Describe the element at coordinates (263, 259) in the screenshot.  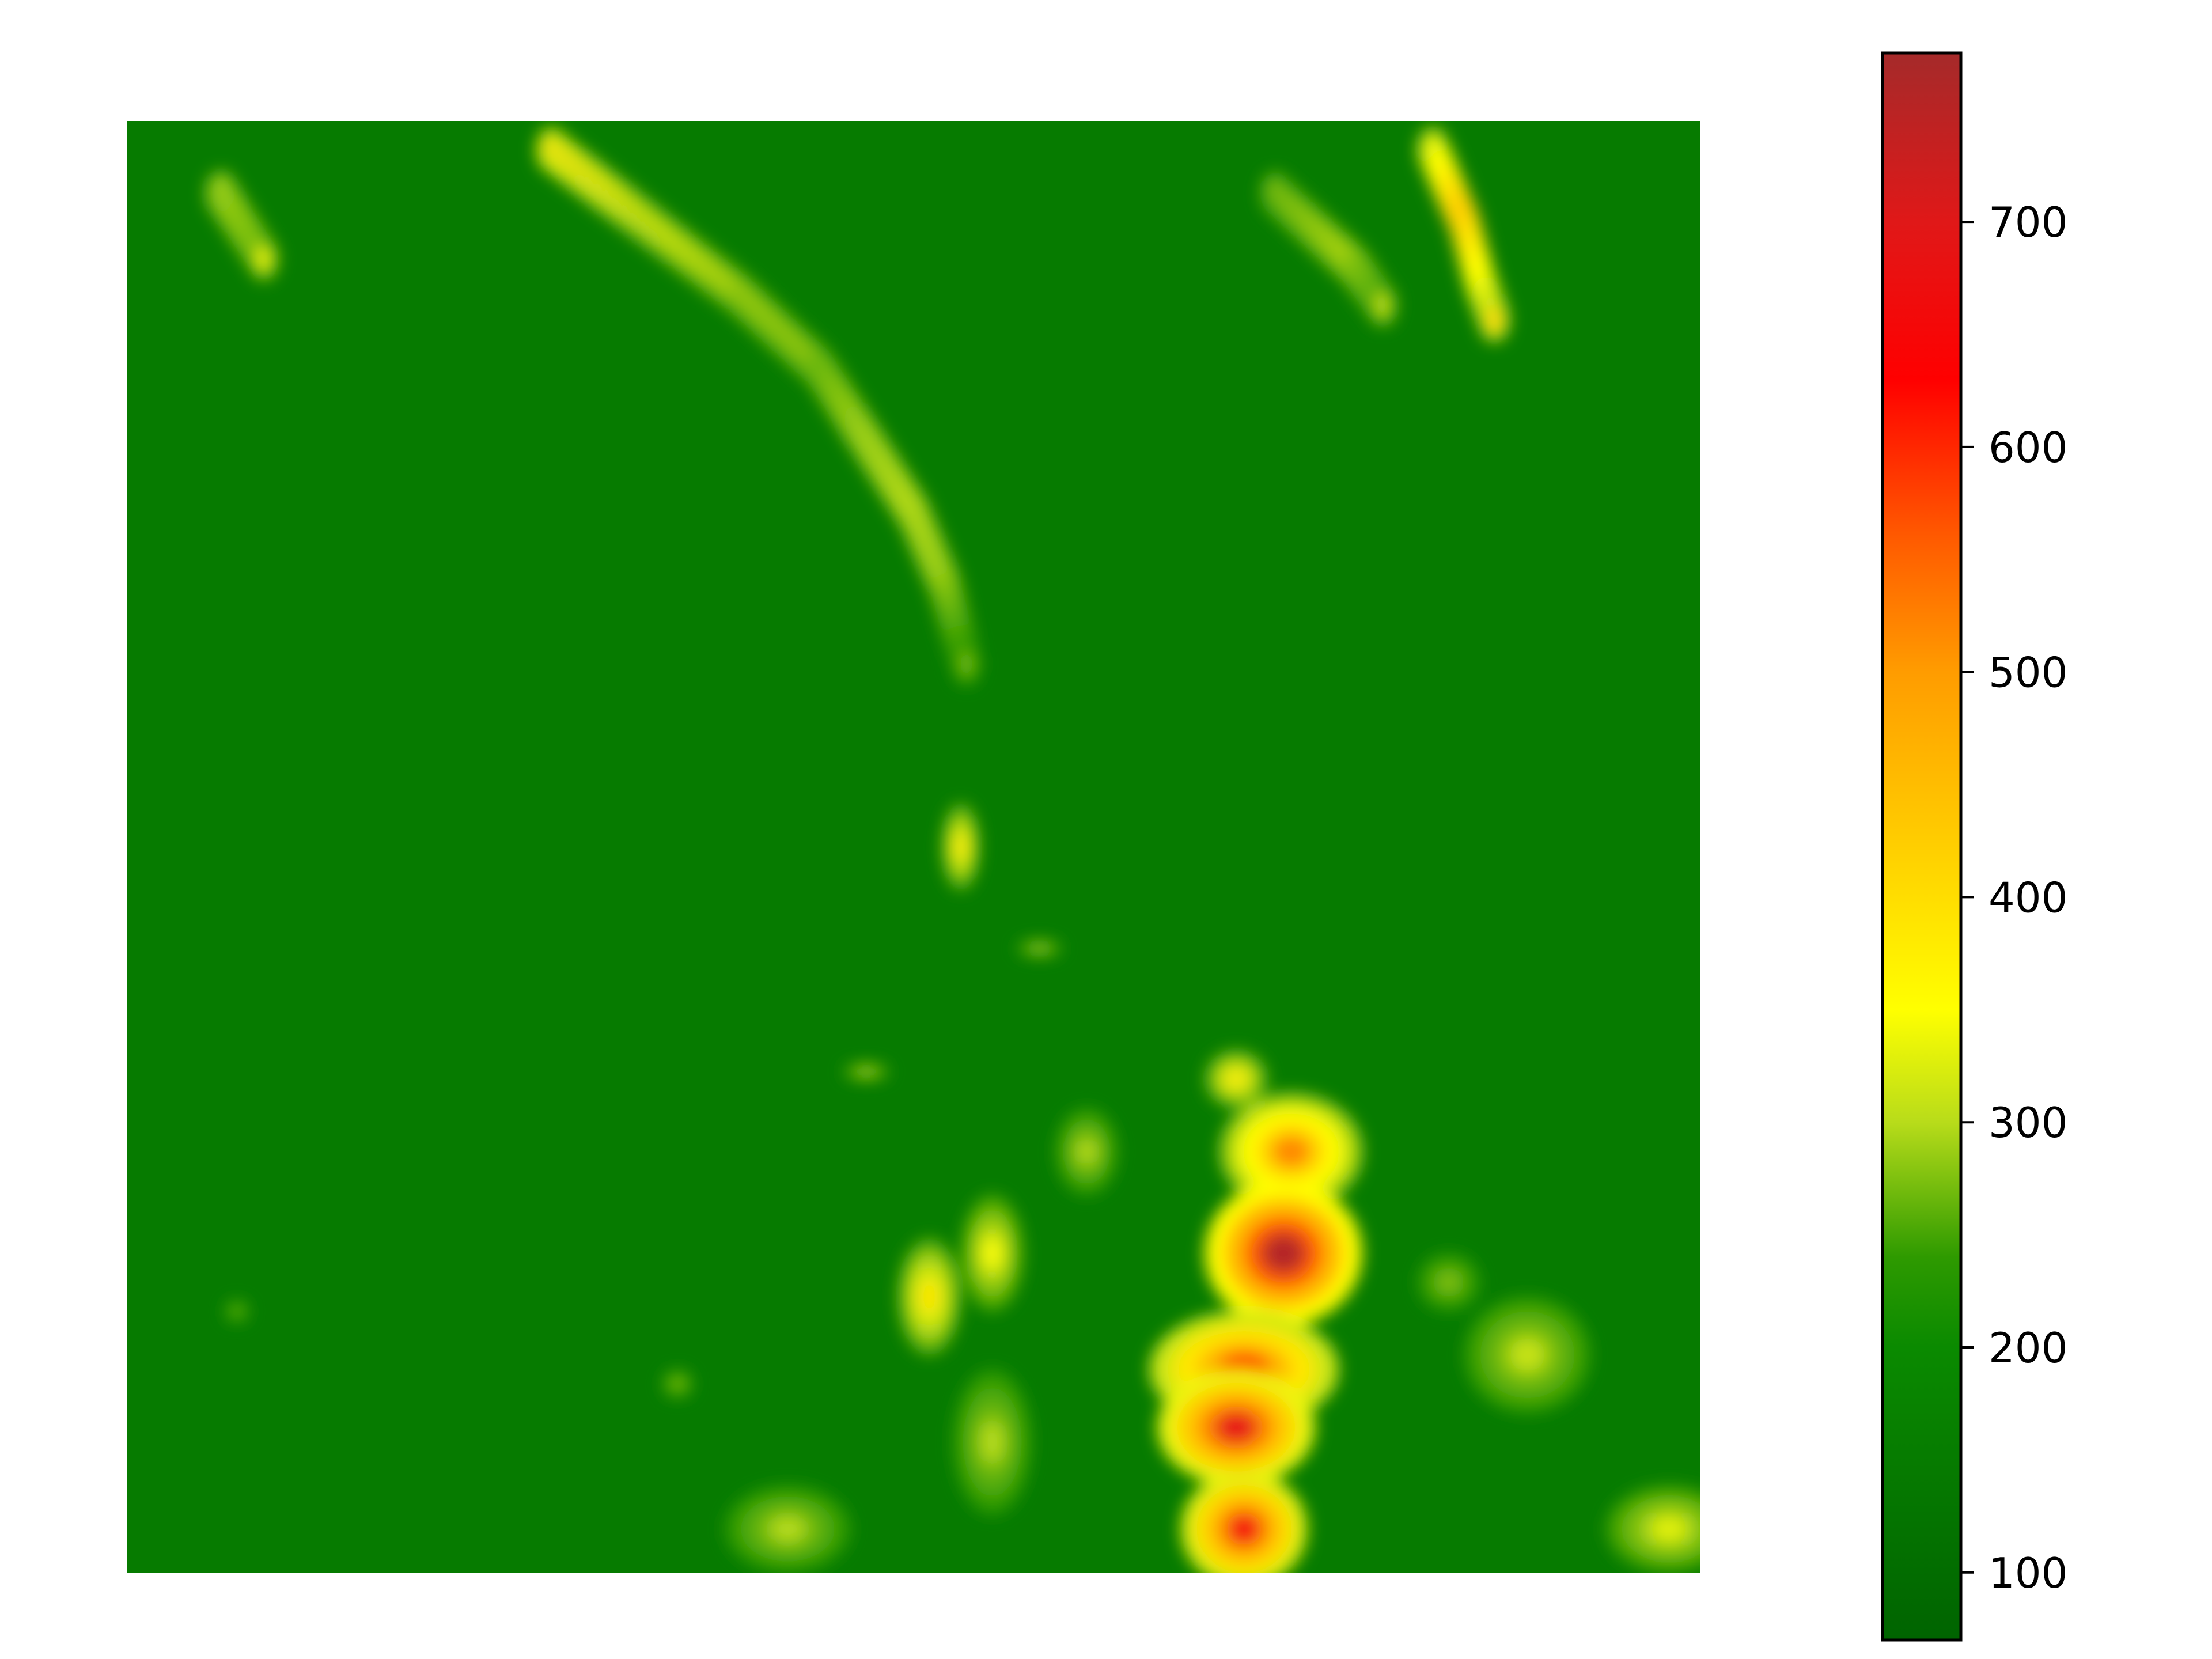
I see `heatmap-ridge-1-core` at that location.